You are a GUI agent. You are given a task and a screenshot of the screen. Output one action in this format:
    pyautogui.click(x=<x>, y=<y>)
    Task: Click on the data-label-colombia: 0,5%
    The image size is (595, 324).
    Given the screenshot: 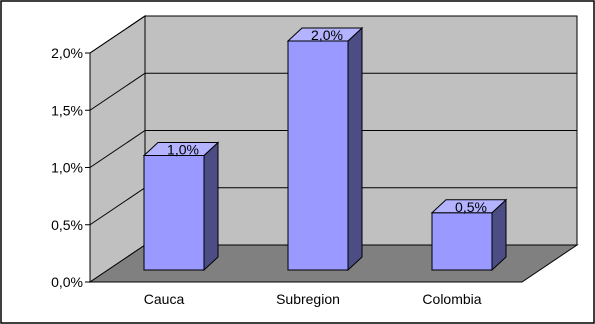 What is the action you would take?
    pyautogui.click(x=471, y=207)
    